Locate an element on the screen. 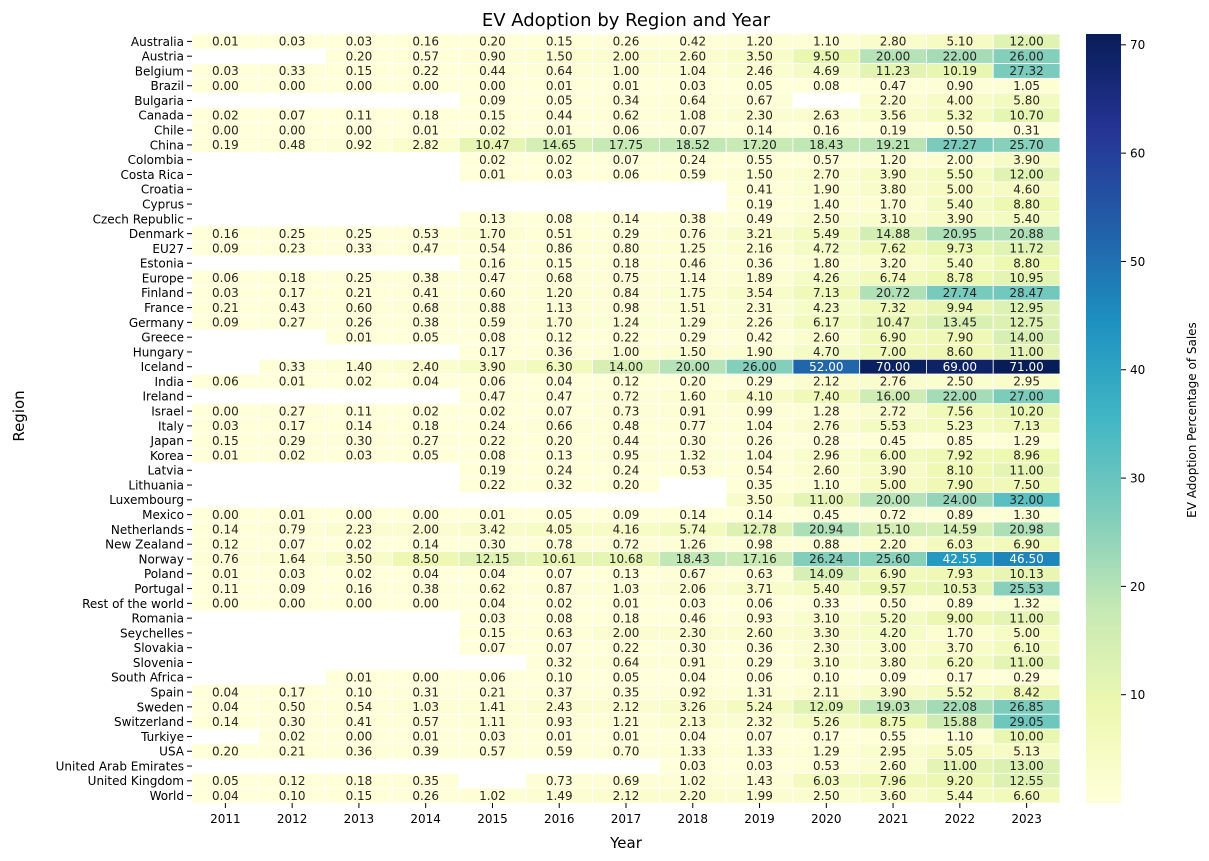 Image resolution: width=1209 pixels, height=861 pixels. cell-value-label: 0.04 is located at coordinates (225, 707).